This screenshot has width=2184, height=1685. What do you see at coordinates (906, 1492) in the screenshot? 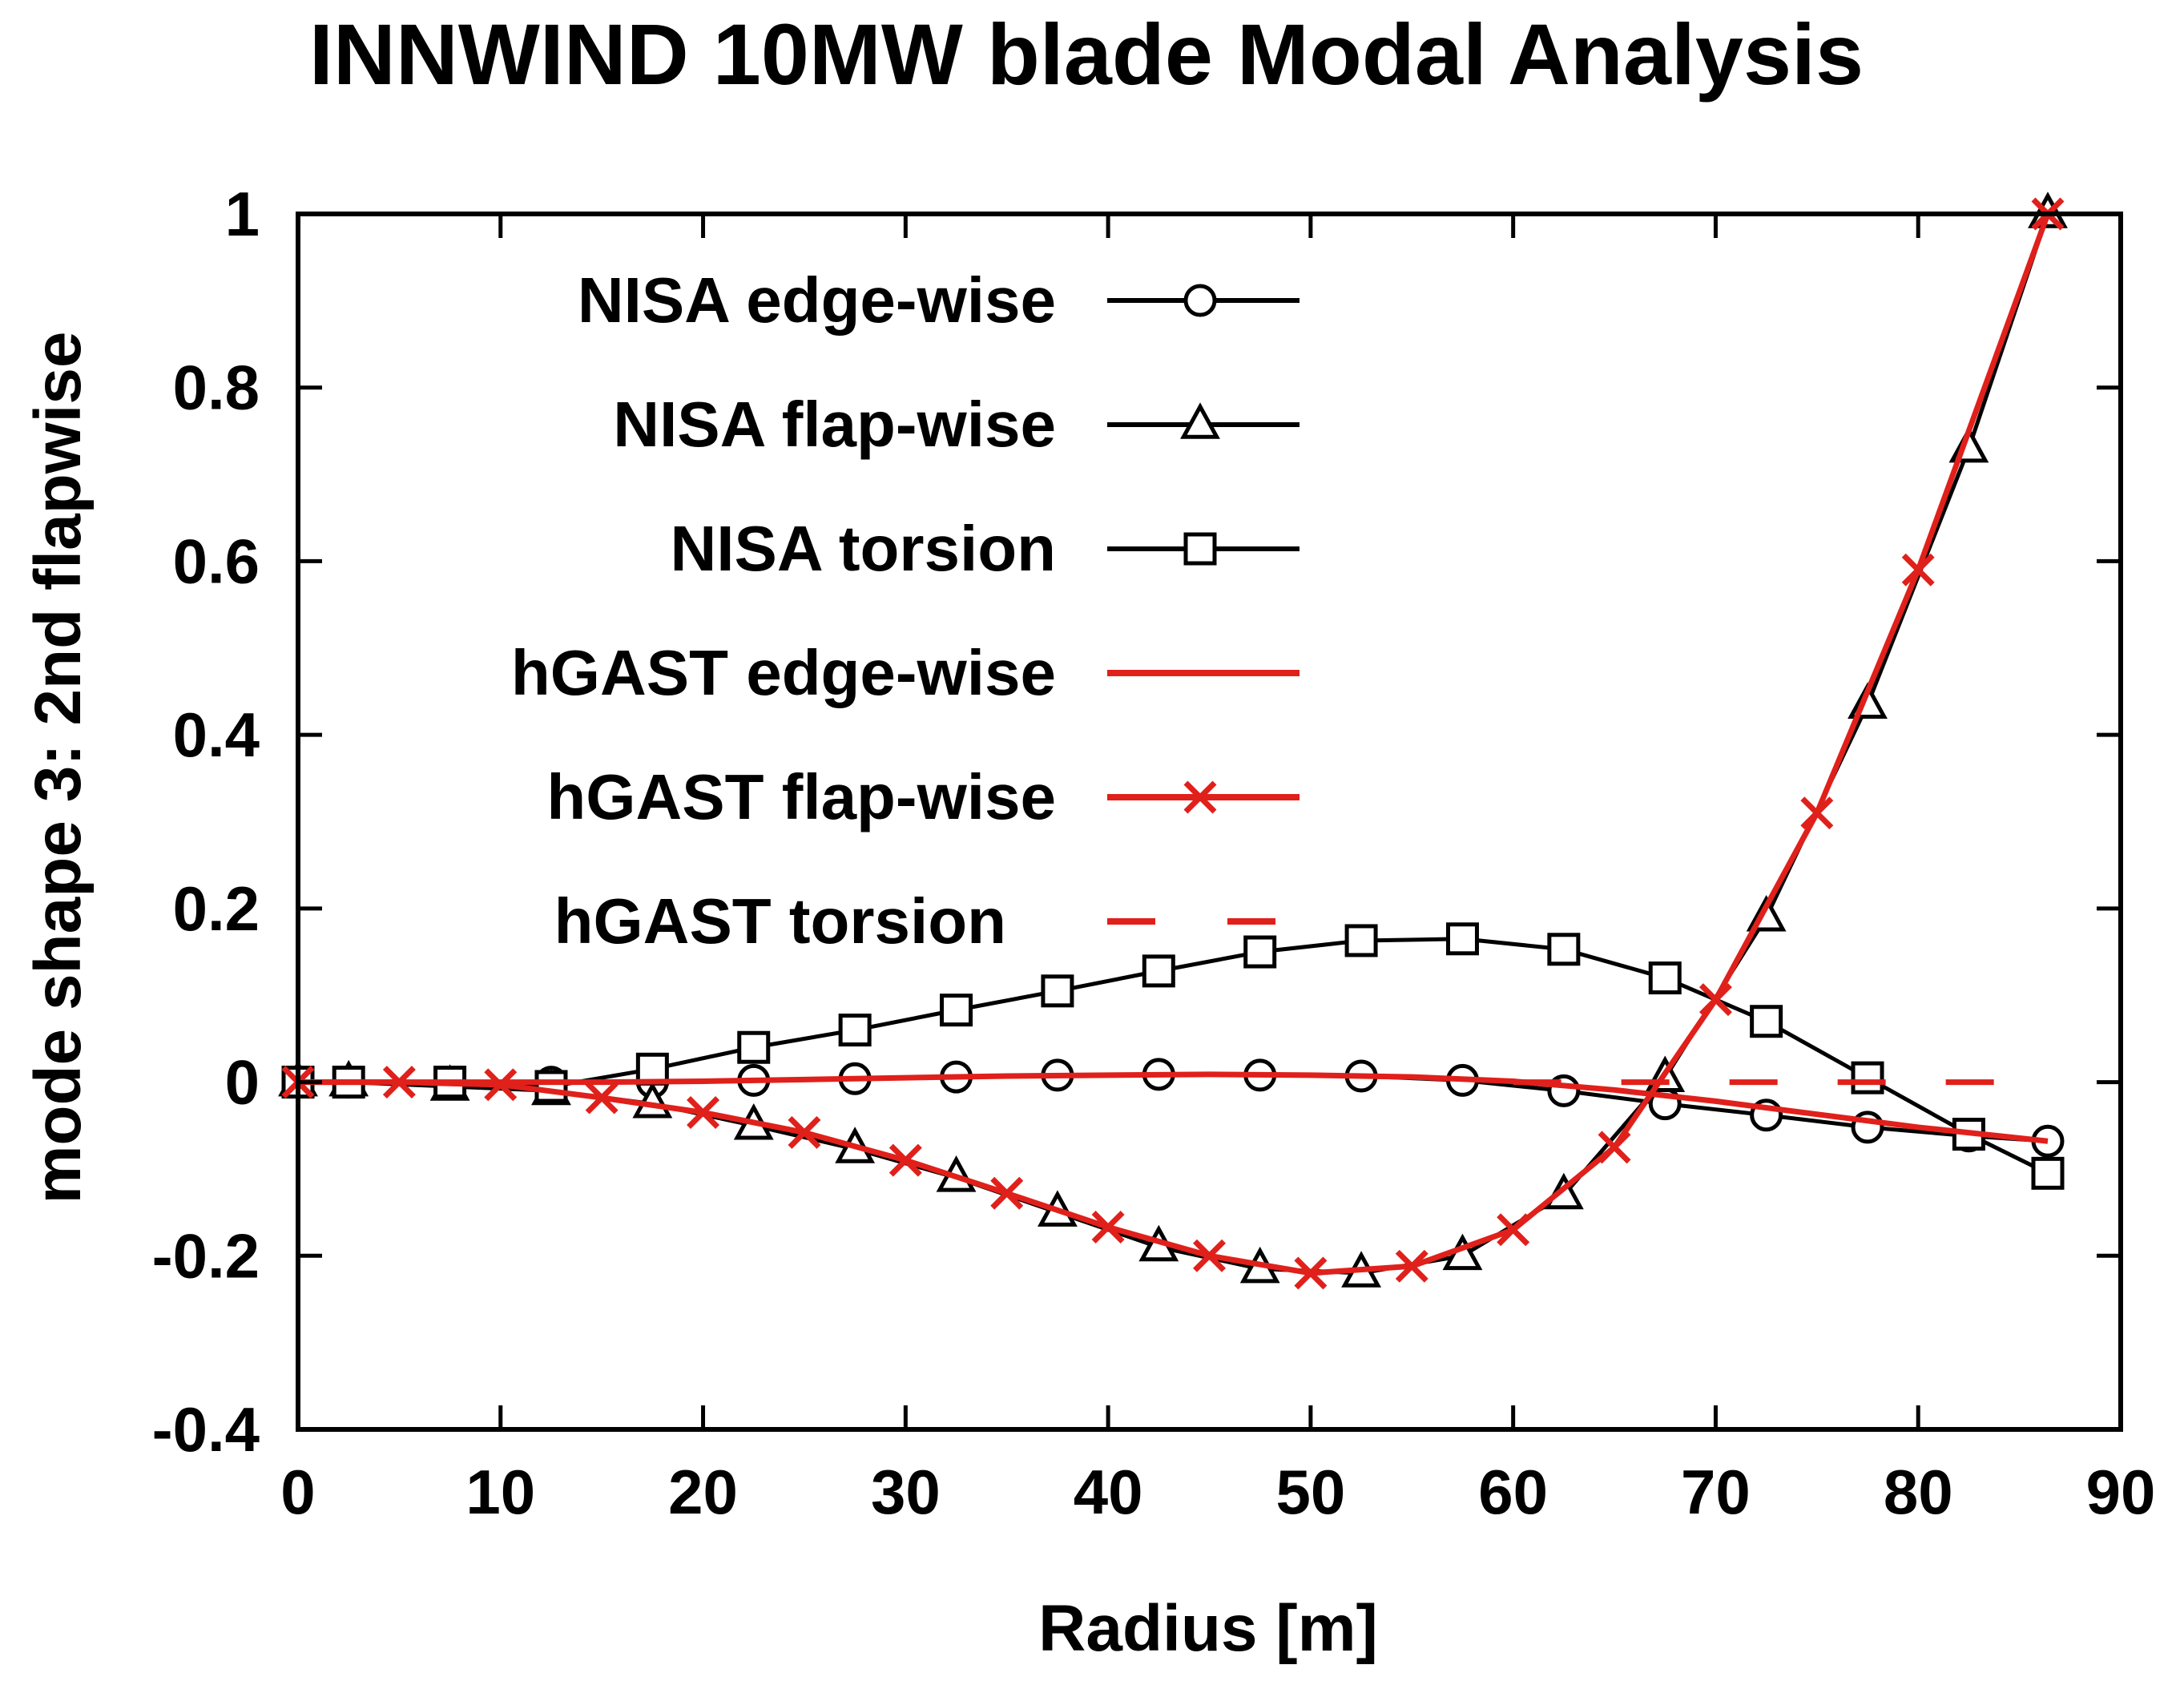
I see `x-tick-label: 30` at bounding box center [906, 1492].